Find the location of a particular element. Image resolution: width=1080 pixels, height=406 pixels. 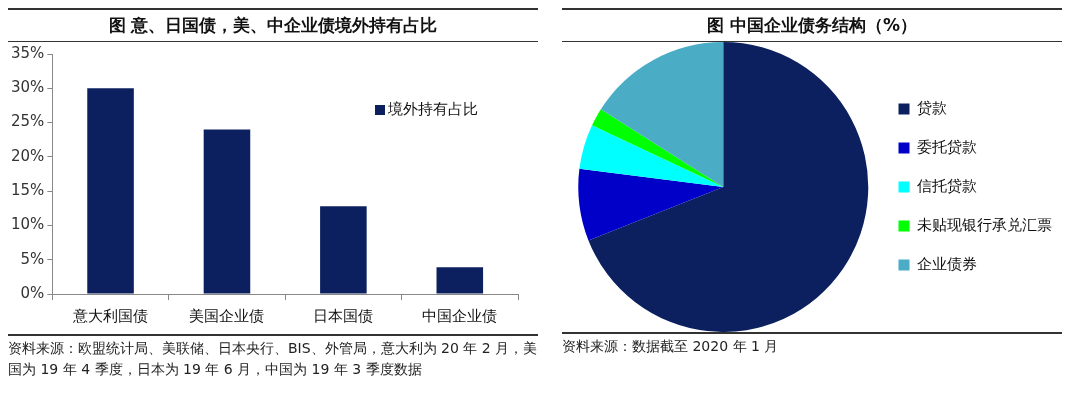

x-tick-label: 中国企业债 is located at coordinates (460, 315).